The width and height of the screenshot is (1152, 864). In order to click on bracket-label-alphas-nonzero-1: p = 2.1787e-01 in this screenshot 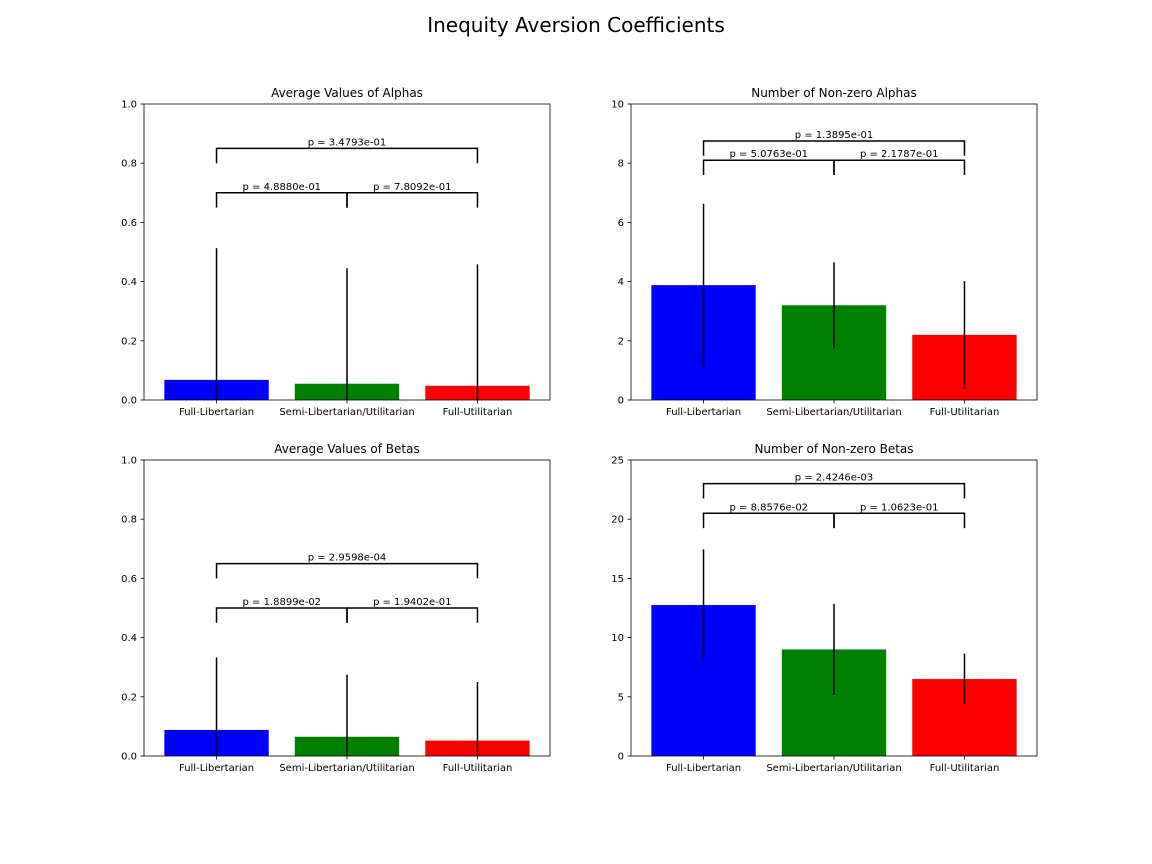, I will do `click(899, 154)`.